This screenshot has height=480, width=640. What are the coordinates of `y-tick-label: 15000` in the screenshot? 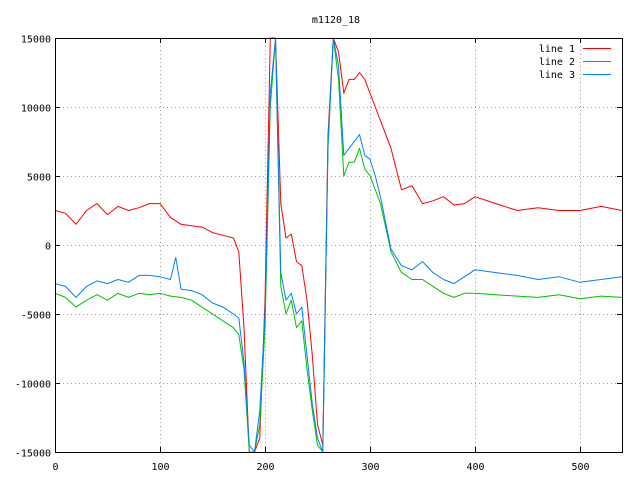 It's located at (36, 40).